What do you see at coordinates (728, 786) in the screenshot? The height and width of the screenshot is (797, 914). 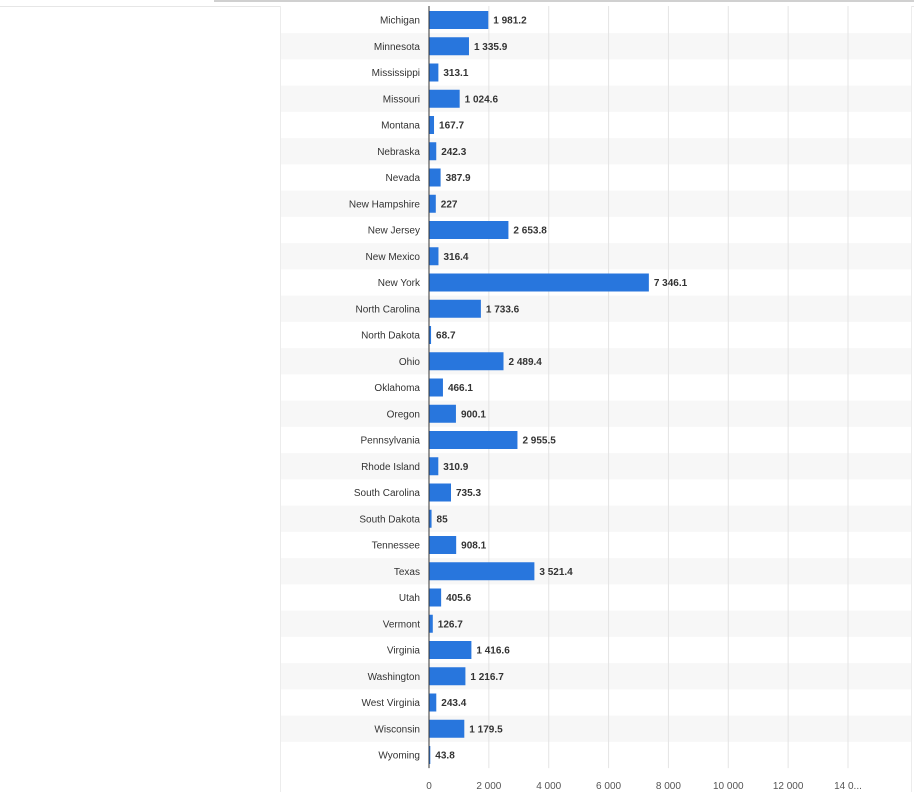 I see `x-tick-label: 10 000` at bounding box center [728, 786].